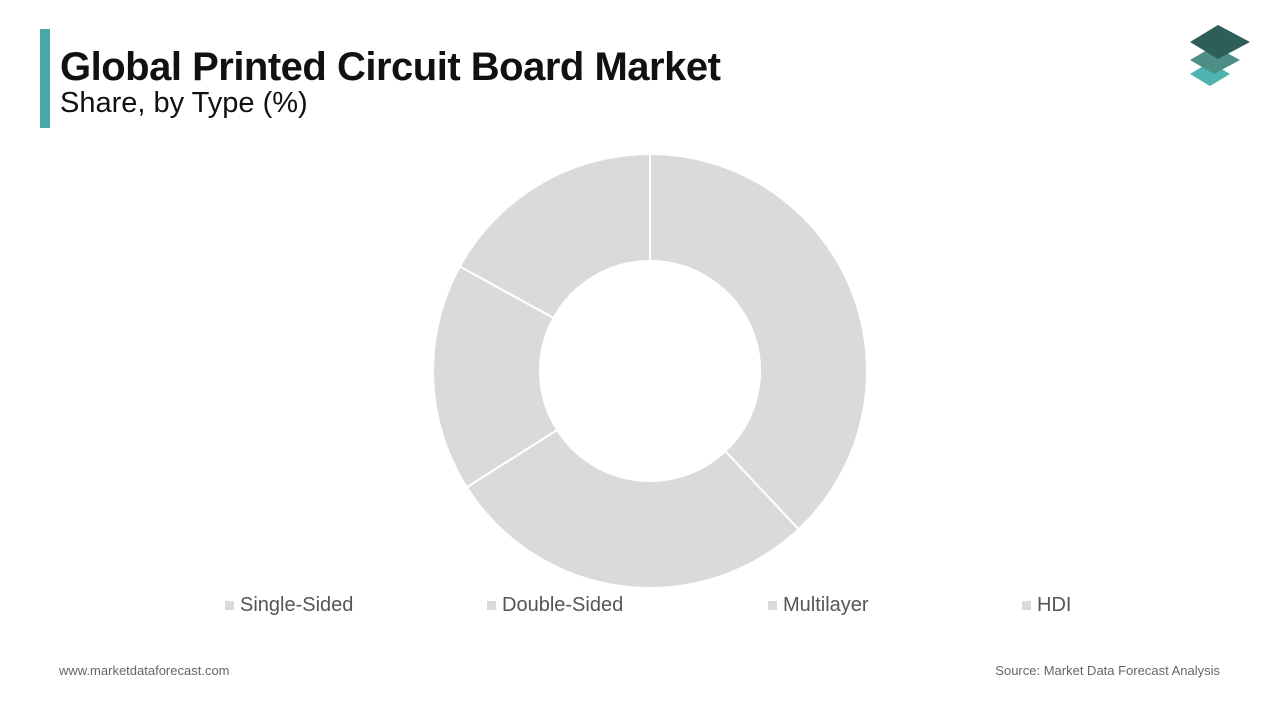 This screenshot has width=1280, height=720. Describe the element at coordinates (758, 341) in the screenshot. I see `donut-slice-single-sided` at that location.